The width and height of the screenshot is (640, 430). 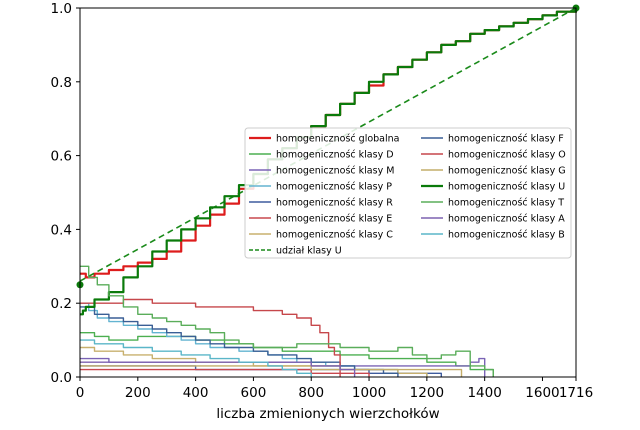 What do you see at coordinates (309, 251) in the screenshot?
I see `legend-label: udział klasy U` at bounding box center [309, 251].